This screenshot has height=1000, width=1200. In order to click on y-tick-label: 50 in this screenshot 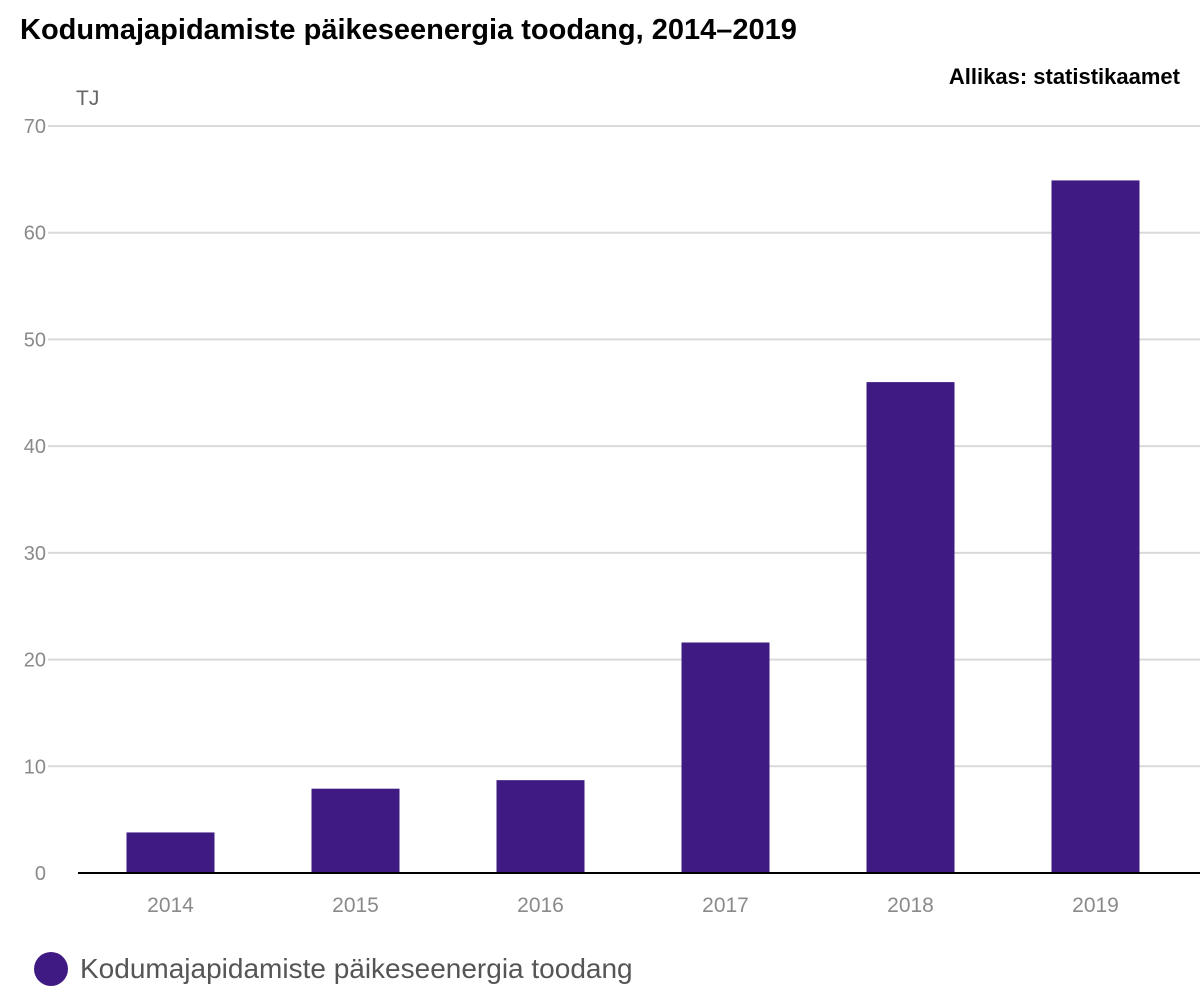, I will do `click(35, 340)`.